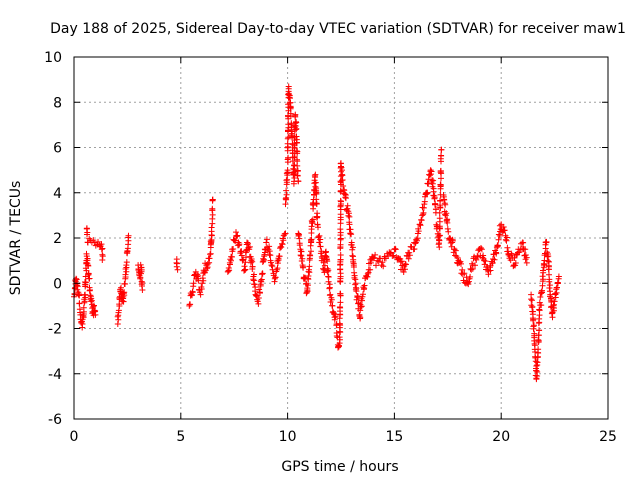 This screenshot has height=480, width=640. What do you see at coordinates (57, 149) in the screenshot?
I see `y-tick-label: 6` at bounding box center [57, 149].